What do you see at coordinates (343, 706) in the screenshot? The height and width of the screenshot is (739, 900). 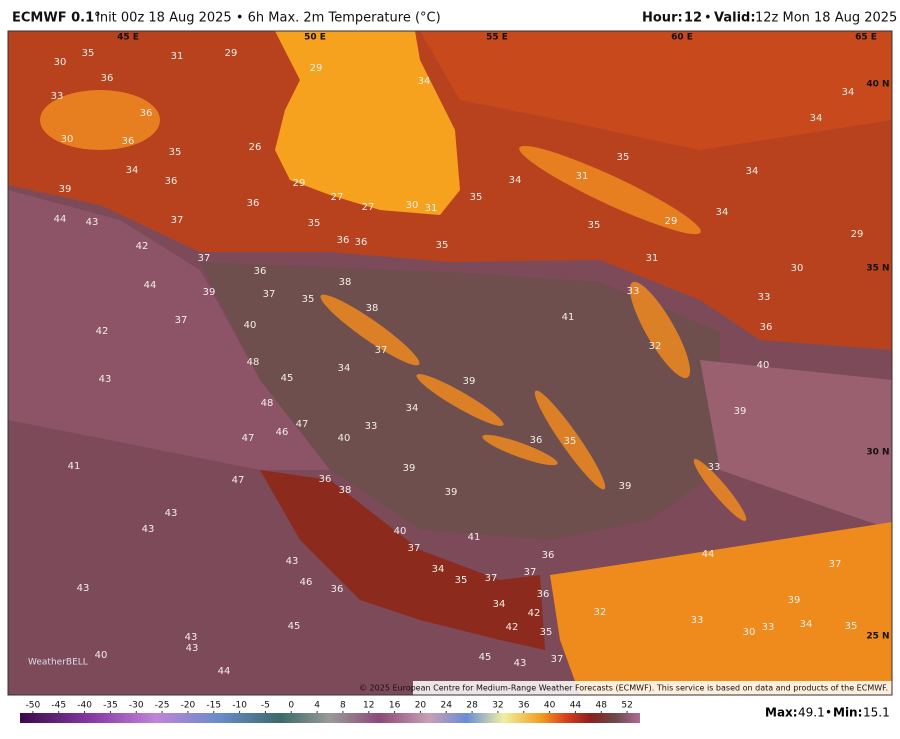 I see `colorbar-tick-label: 8` at bounding box center [343, 706].